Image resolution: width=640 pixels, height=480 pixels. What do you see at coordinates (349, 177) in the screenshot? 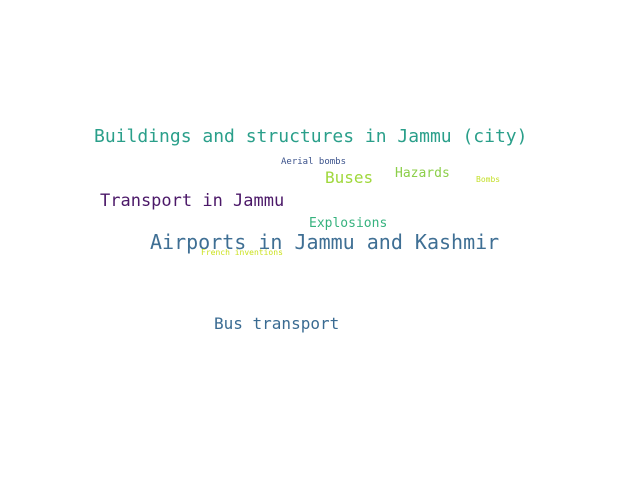
I see `word-buses: Buses` at bounding box center [349, 177].